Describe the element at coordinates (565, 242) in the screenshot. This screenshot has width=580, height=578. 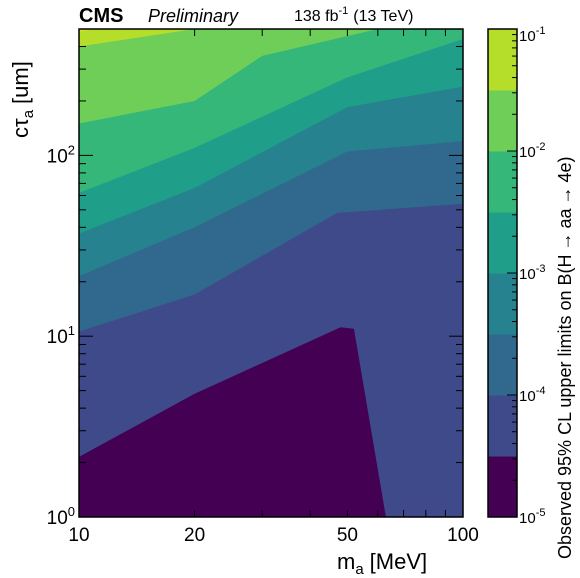
I see `color-bar-title-arrow1: →` at that location.